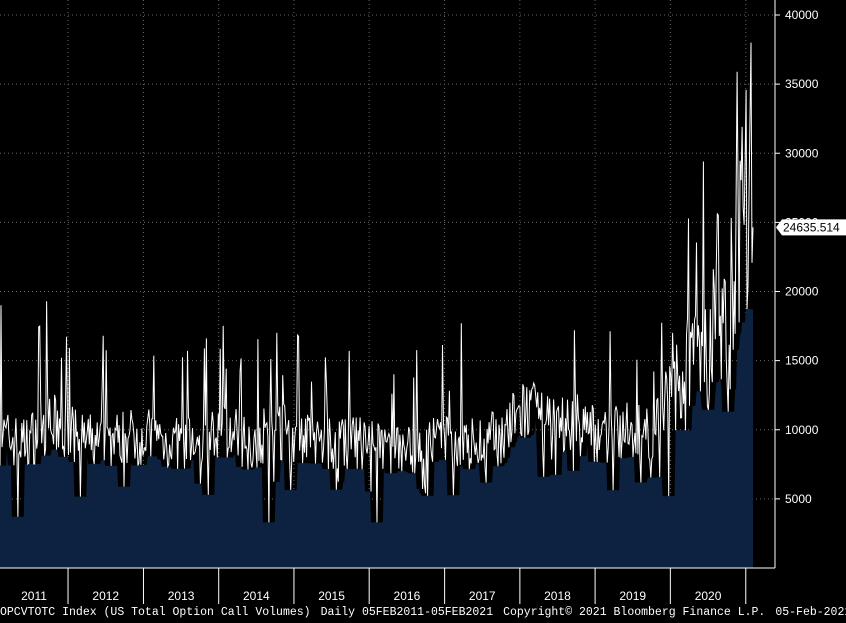 This screenshot has width=846, height=623. What do you see at coordinates (632, 596) in the screenshot?
I see `x-tick-label: 2019` at bounding box center [632, 596].